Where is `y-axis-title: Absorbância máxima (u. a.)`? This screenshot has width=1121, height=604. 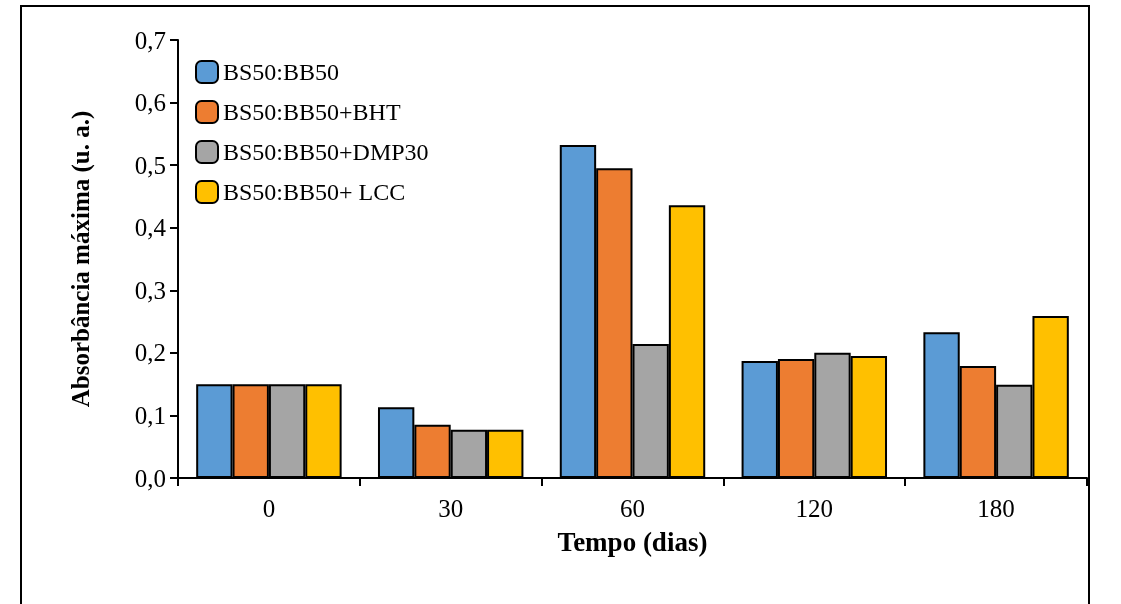 y-axis-title: Absorbância máxima (u. a.) is located at coordinates (81, 259).